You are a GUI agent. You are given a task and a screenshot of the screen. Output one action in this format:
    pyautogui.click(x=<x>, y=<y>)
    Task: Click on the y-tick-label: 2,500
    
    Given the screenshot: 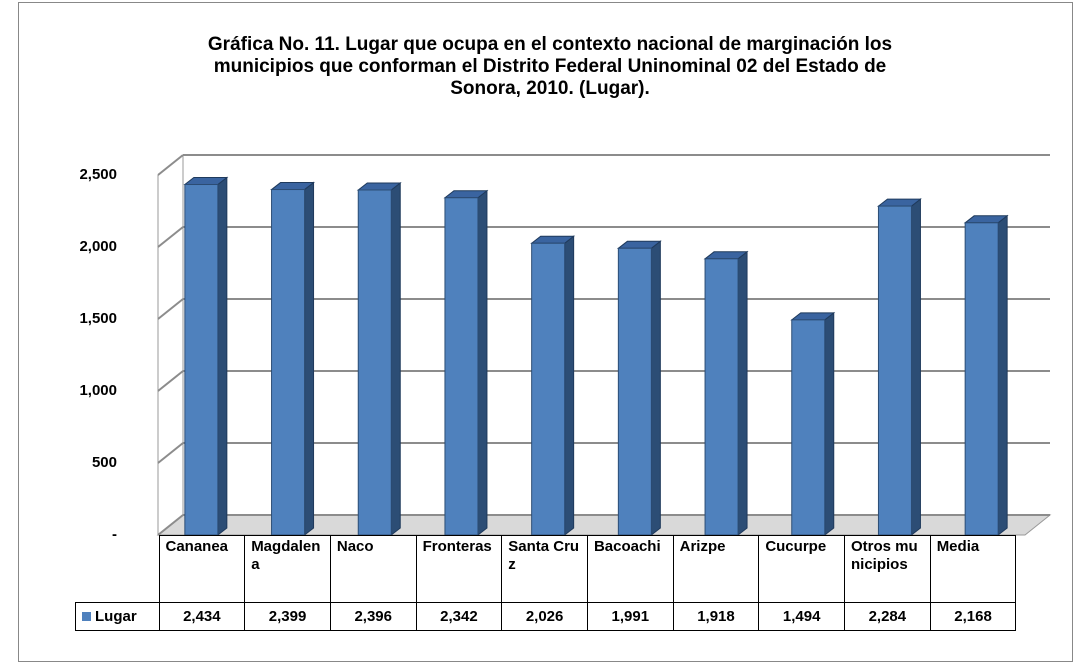 What is the action you would take?
    pyautogui.click(x=98, y=174)
    